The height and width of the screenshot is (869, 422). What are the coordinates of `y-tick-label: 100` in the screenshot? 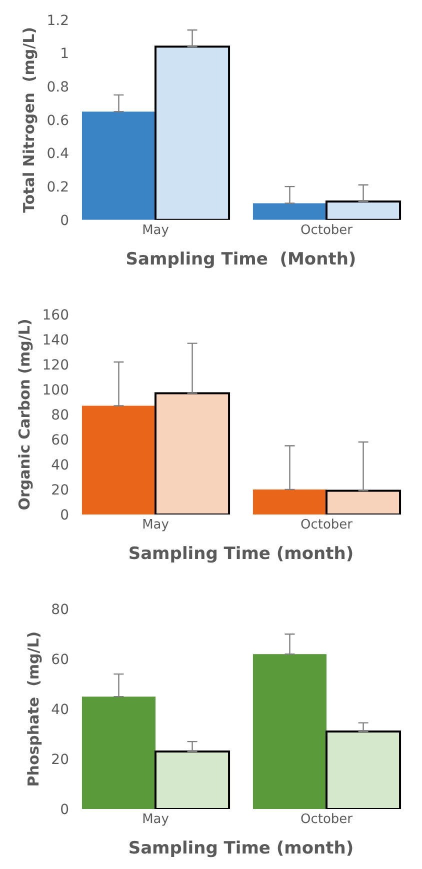 It's located at (55, 390).